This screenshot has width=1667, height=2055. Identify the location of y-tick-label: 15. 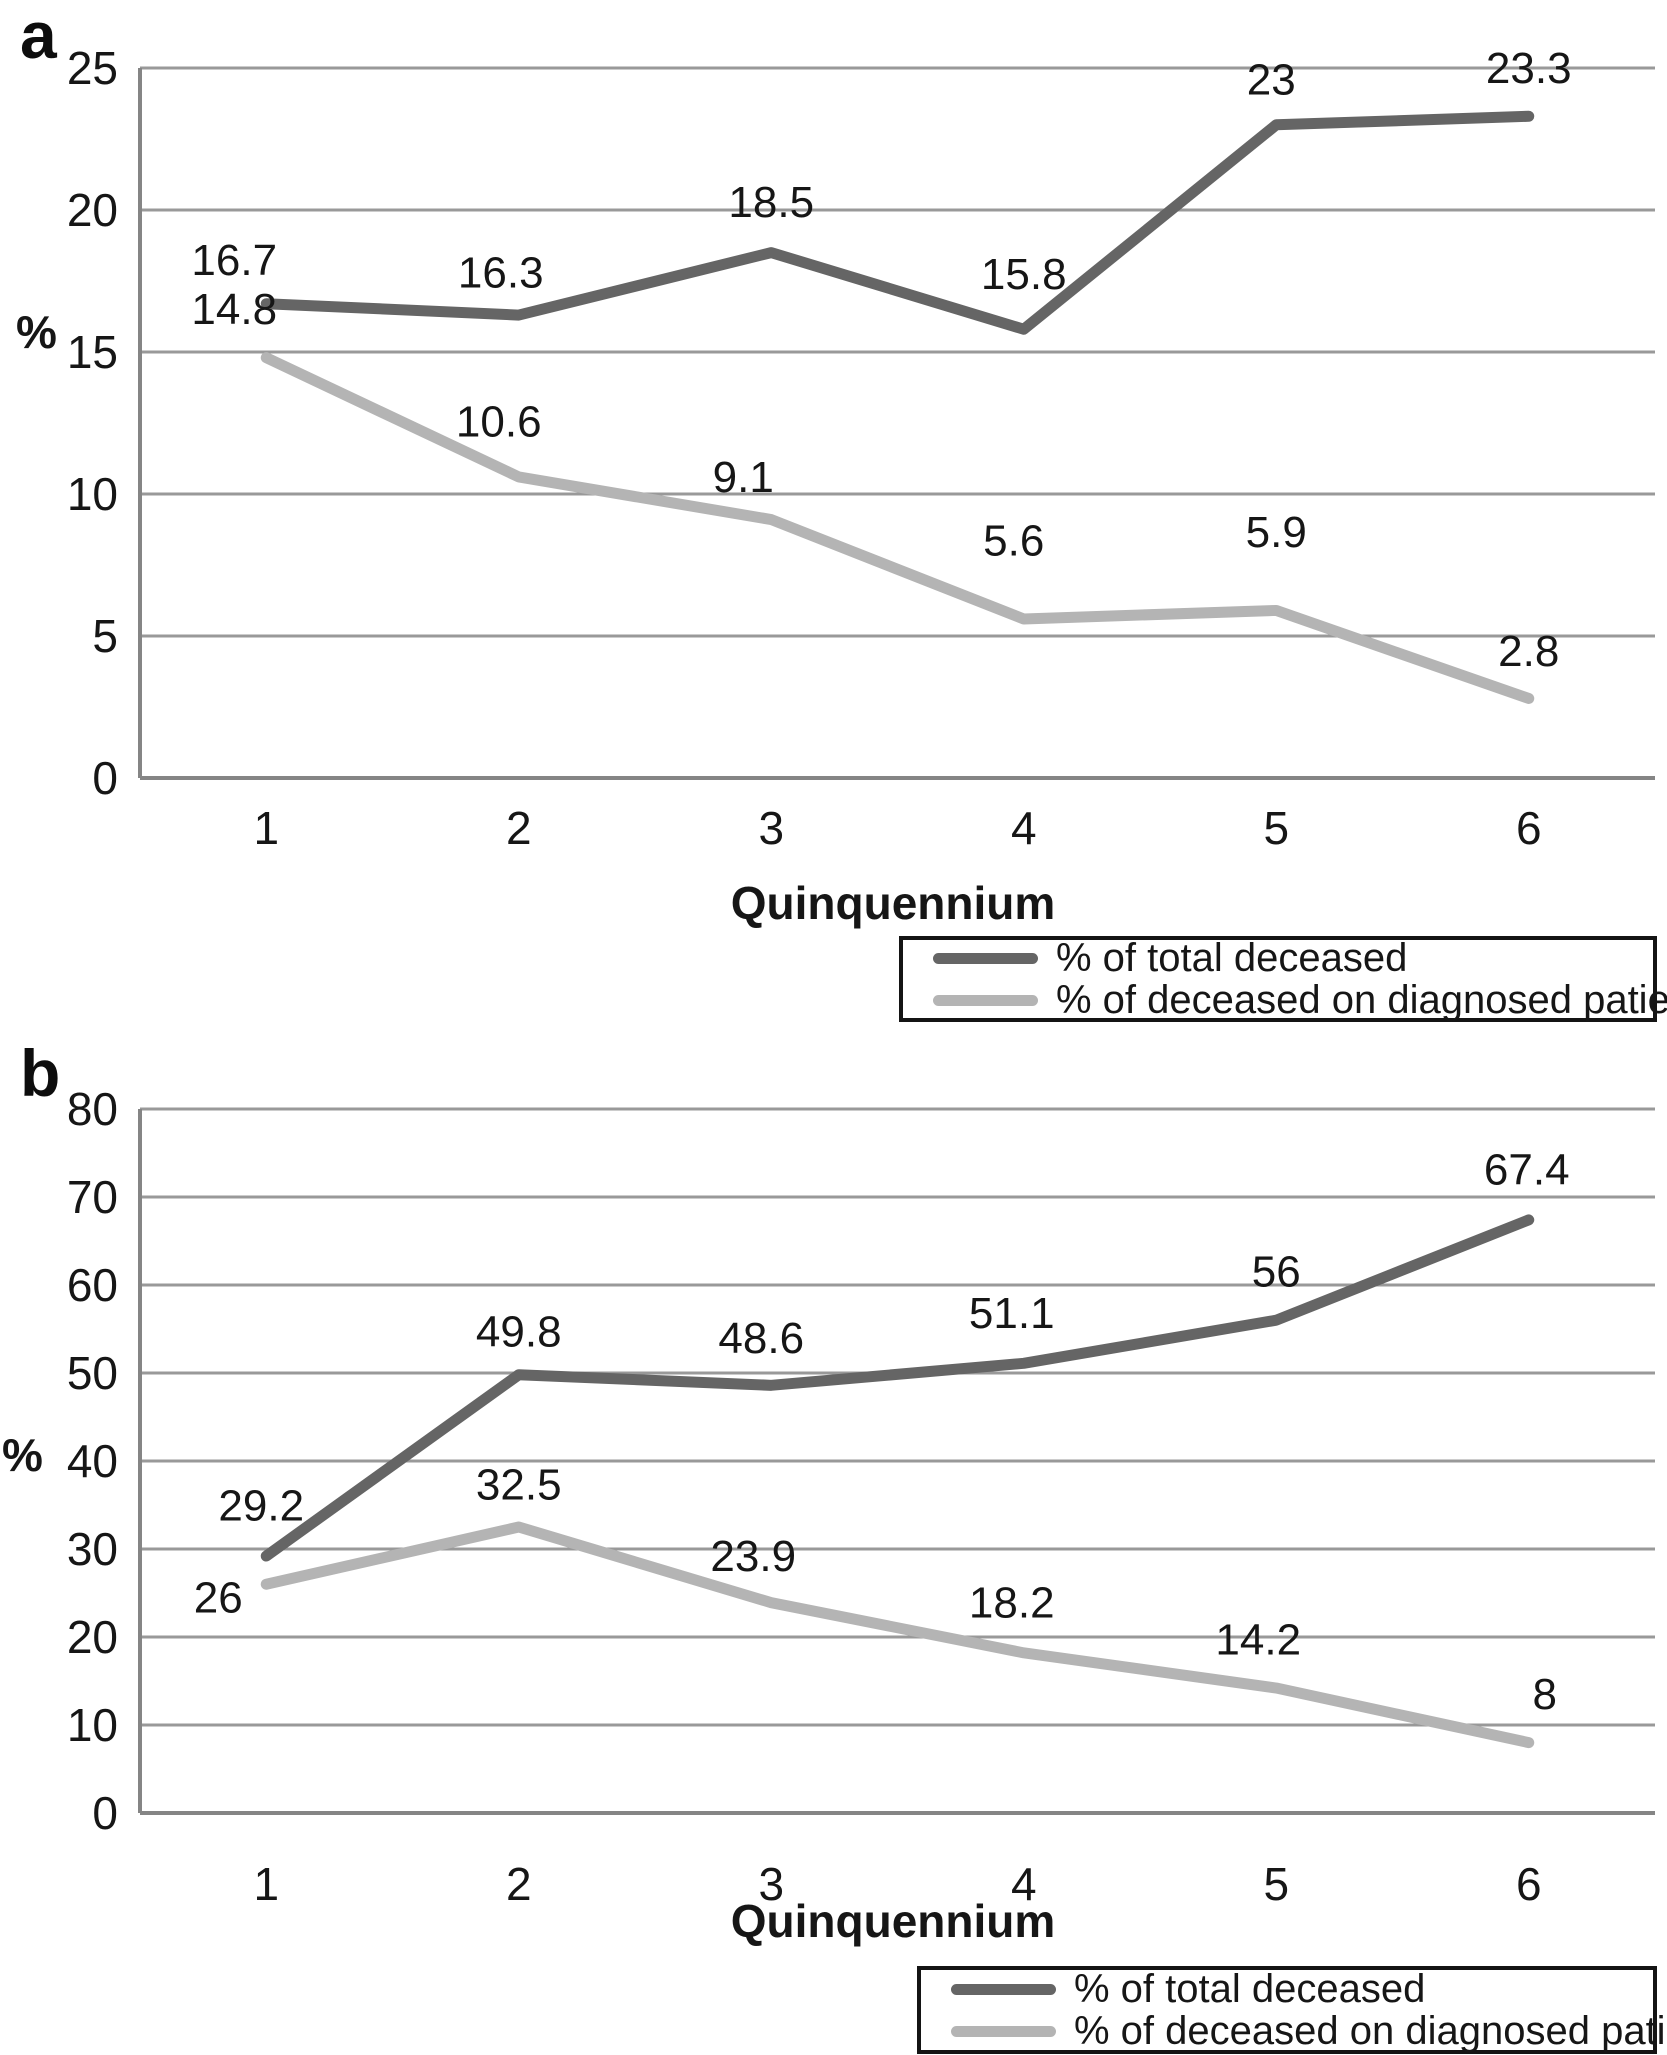
(92, 352).